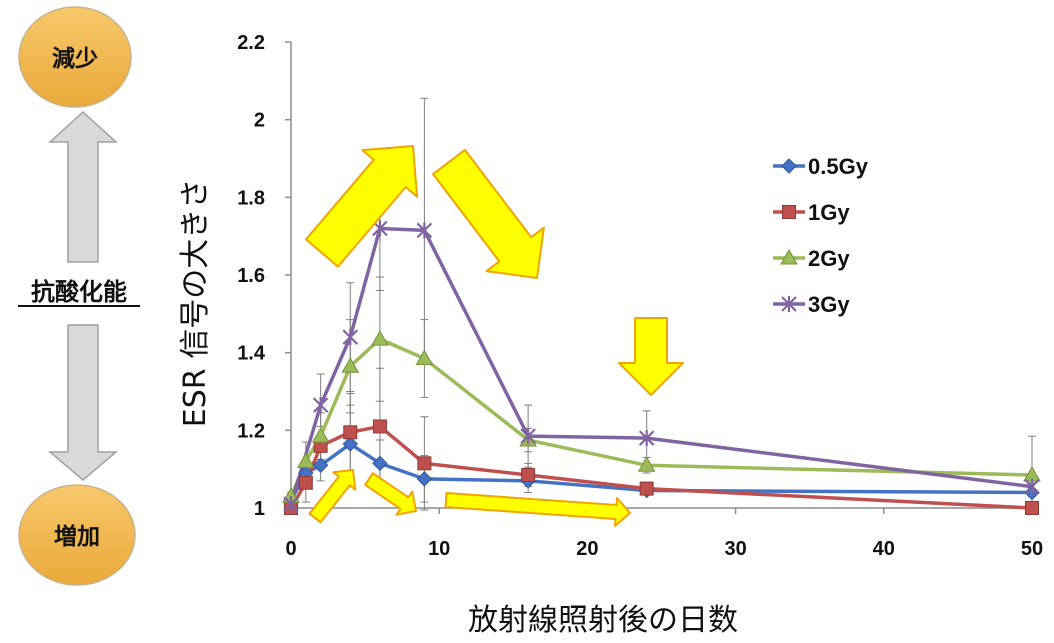 This screenshot has height=643, width=1054. Describe the element at coordinates (1032, 549) in the screenshot. I see `x-tick-label: 50` at that location.